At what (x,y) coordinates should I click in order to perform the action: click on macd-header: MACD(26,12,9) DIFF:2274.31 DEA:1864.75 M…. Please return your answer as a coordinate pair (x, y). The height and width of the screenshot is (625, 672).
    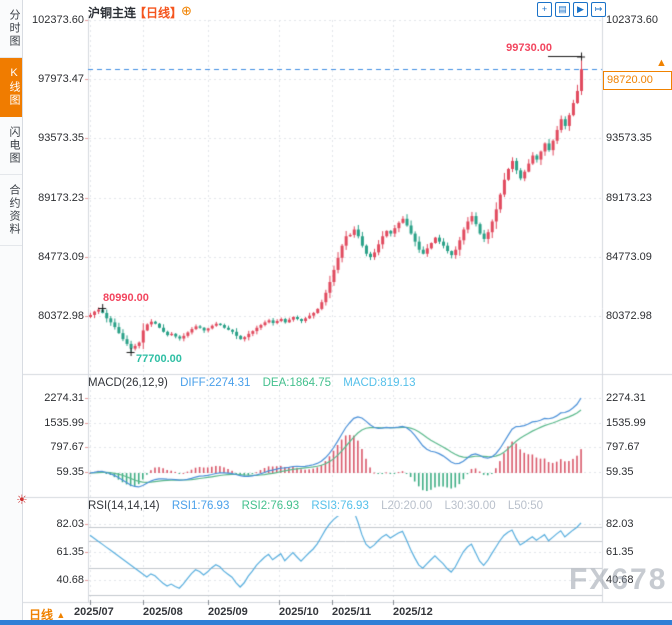
    Looking at the image, I should click on (256, 383).